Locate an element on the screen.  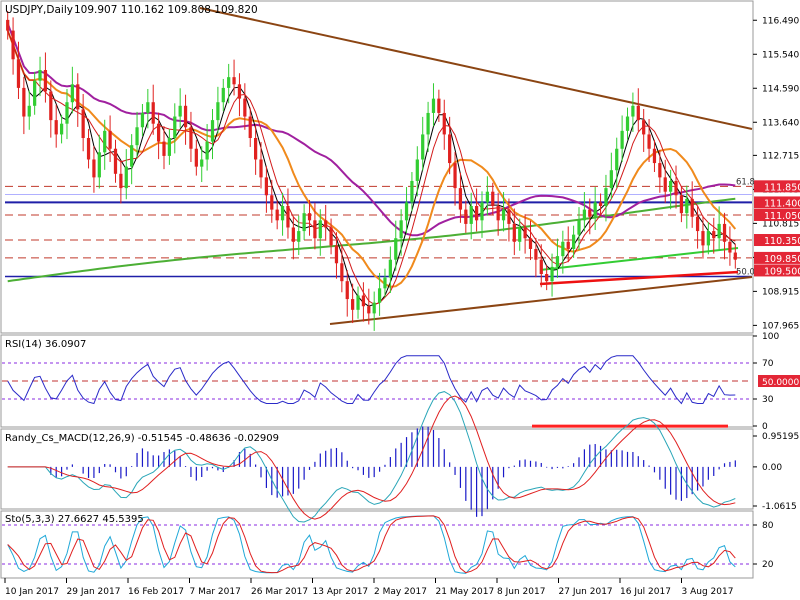
price-tick-label: 107.965 is located at coordinates (780, 326).